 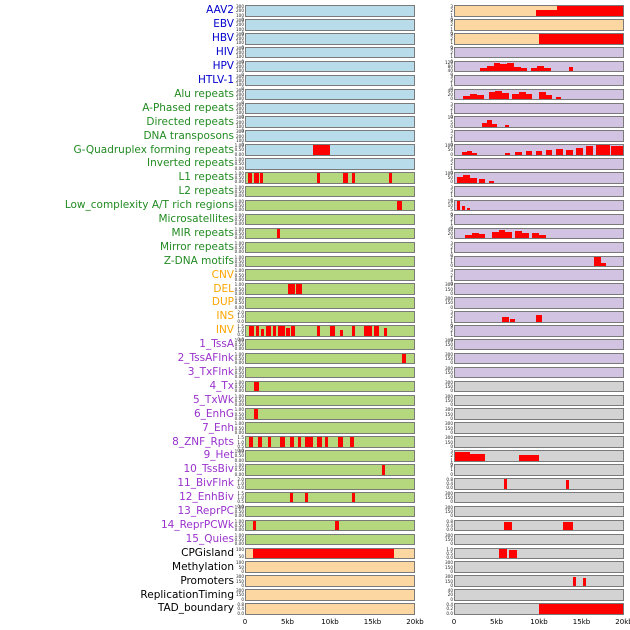 What do you see at coordinates (190, 121) in the screenshot?
I see `track-label: Directed repeats` at bounding box center [190, 121].